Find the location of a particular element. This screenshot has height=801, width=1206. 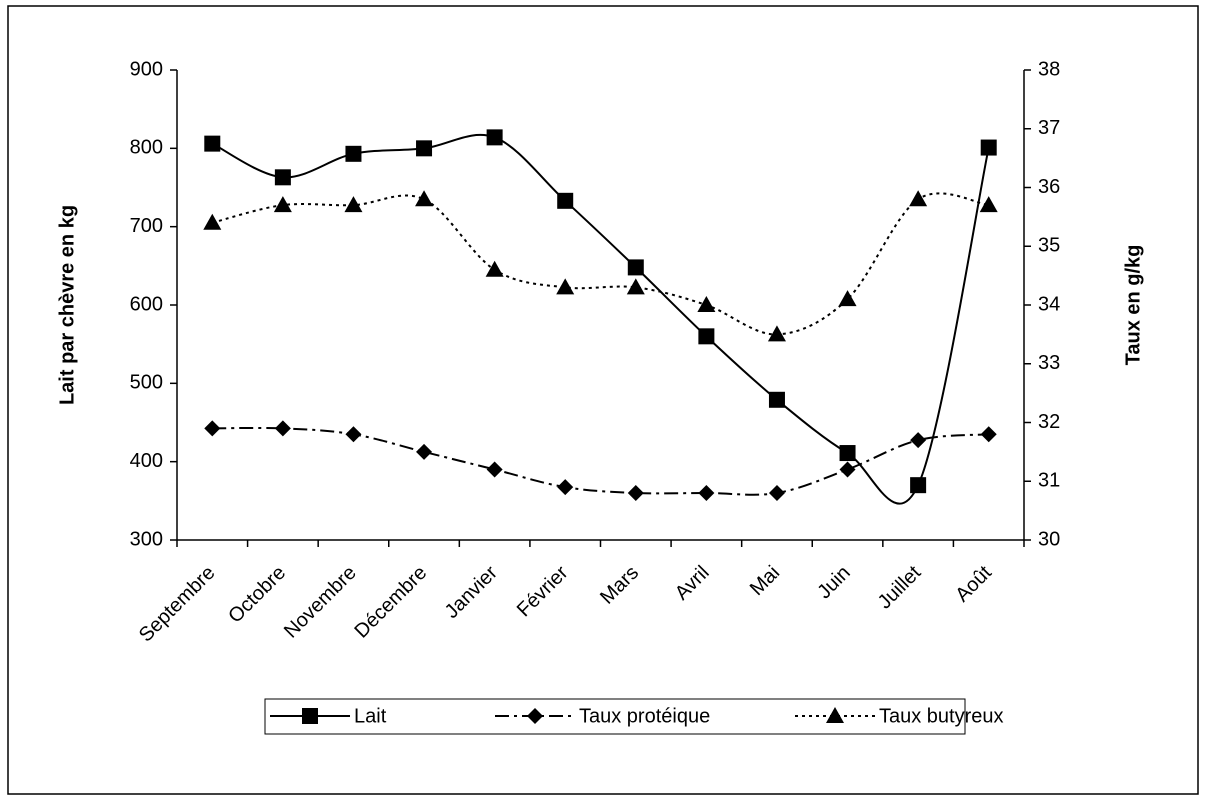

y-tick-label: 300 is located at coordinates (146, 539).